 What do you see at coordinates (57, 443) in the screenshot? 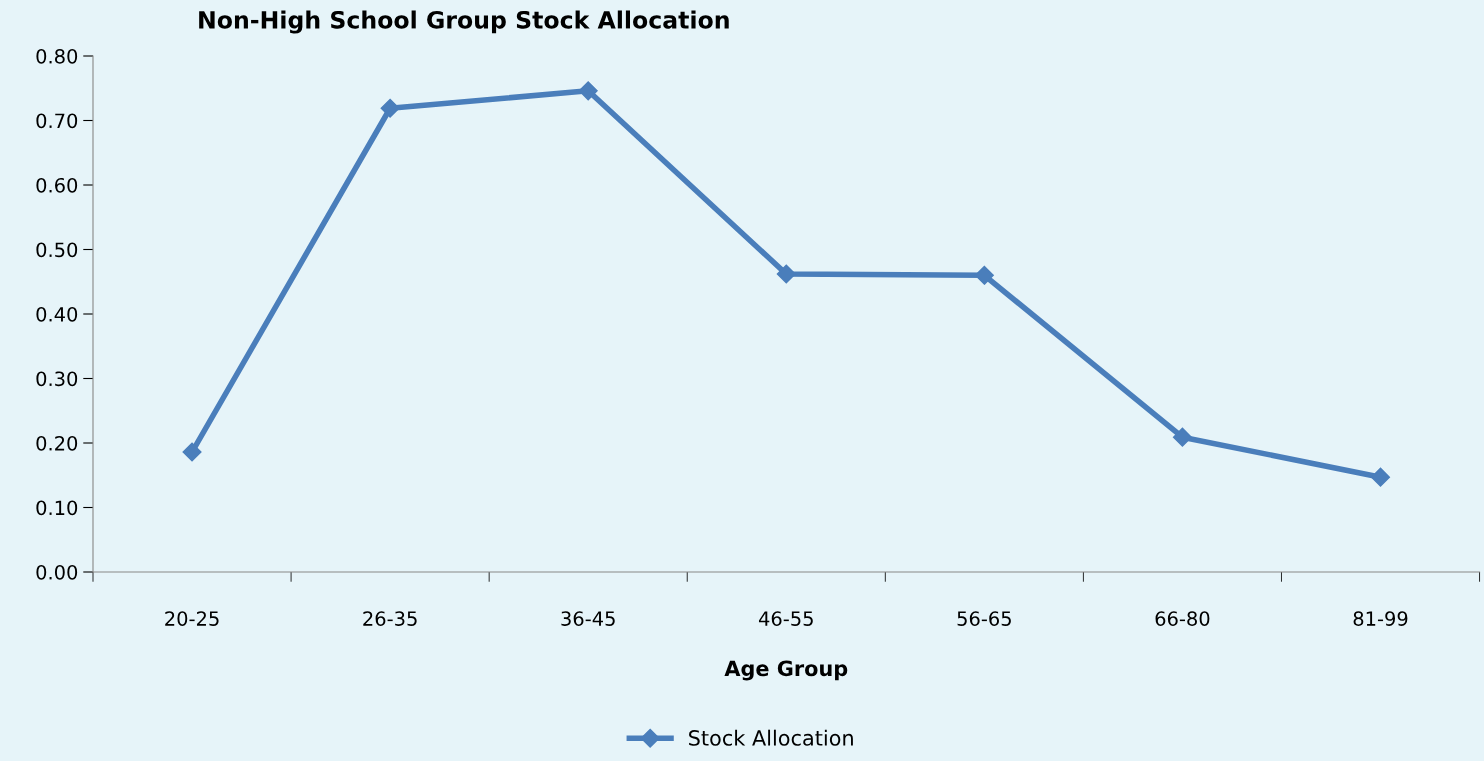
I see `y-tick-label: 0.20` at bounding box center [57, 443].